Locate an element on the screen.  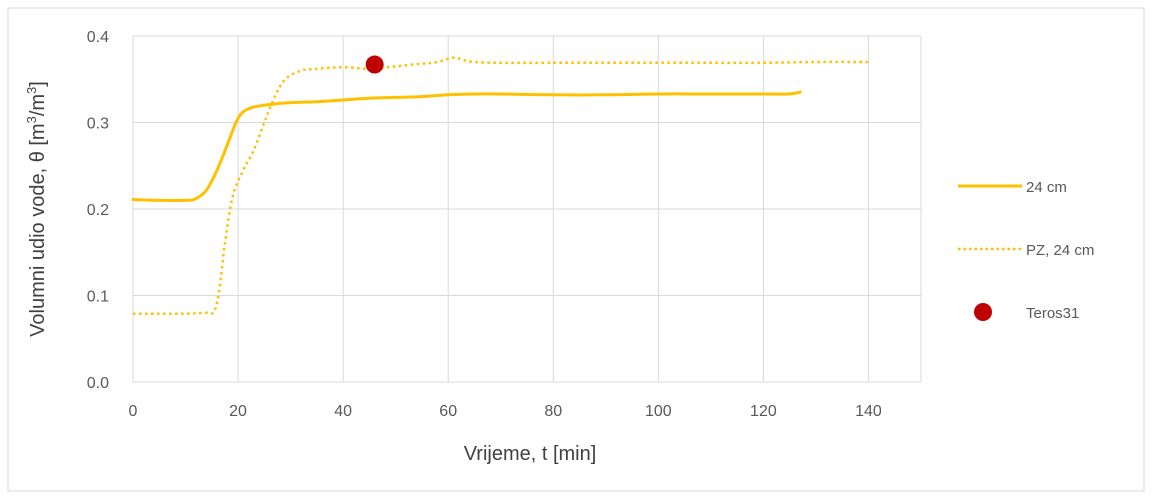
y-tick-label: 0.2 is located at coordinates (98, 210).